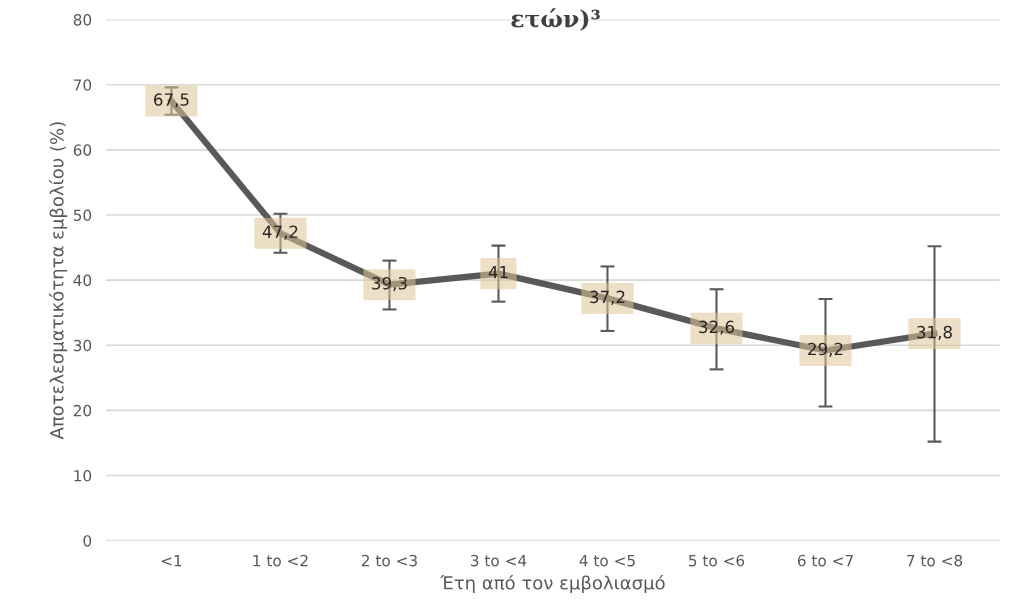  What do you see at coordinates (552, 584) in the screenshot?
I see `x-axis-title: Έτη από τον εμβολιασμό` at bounding box center [552, 584].